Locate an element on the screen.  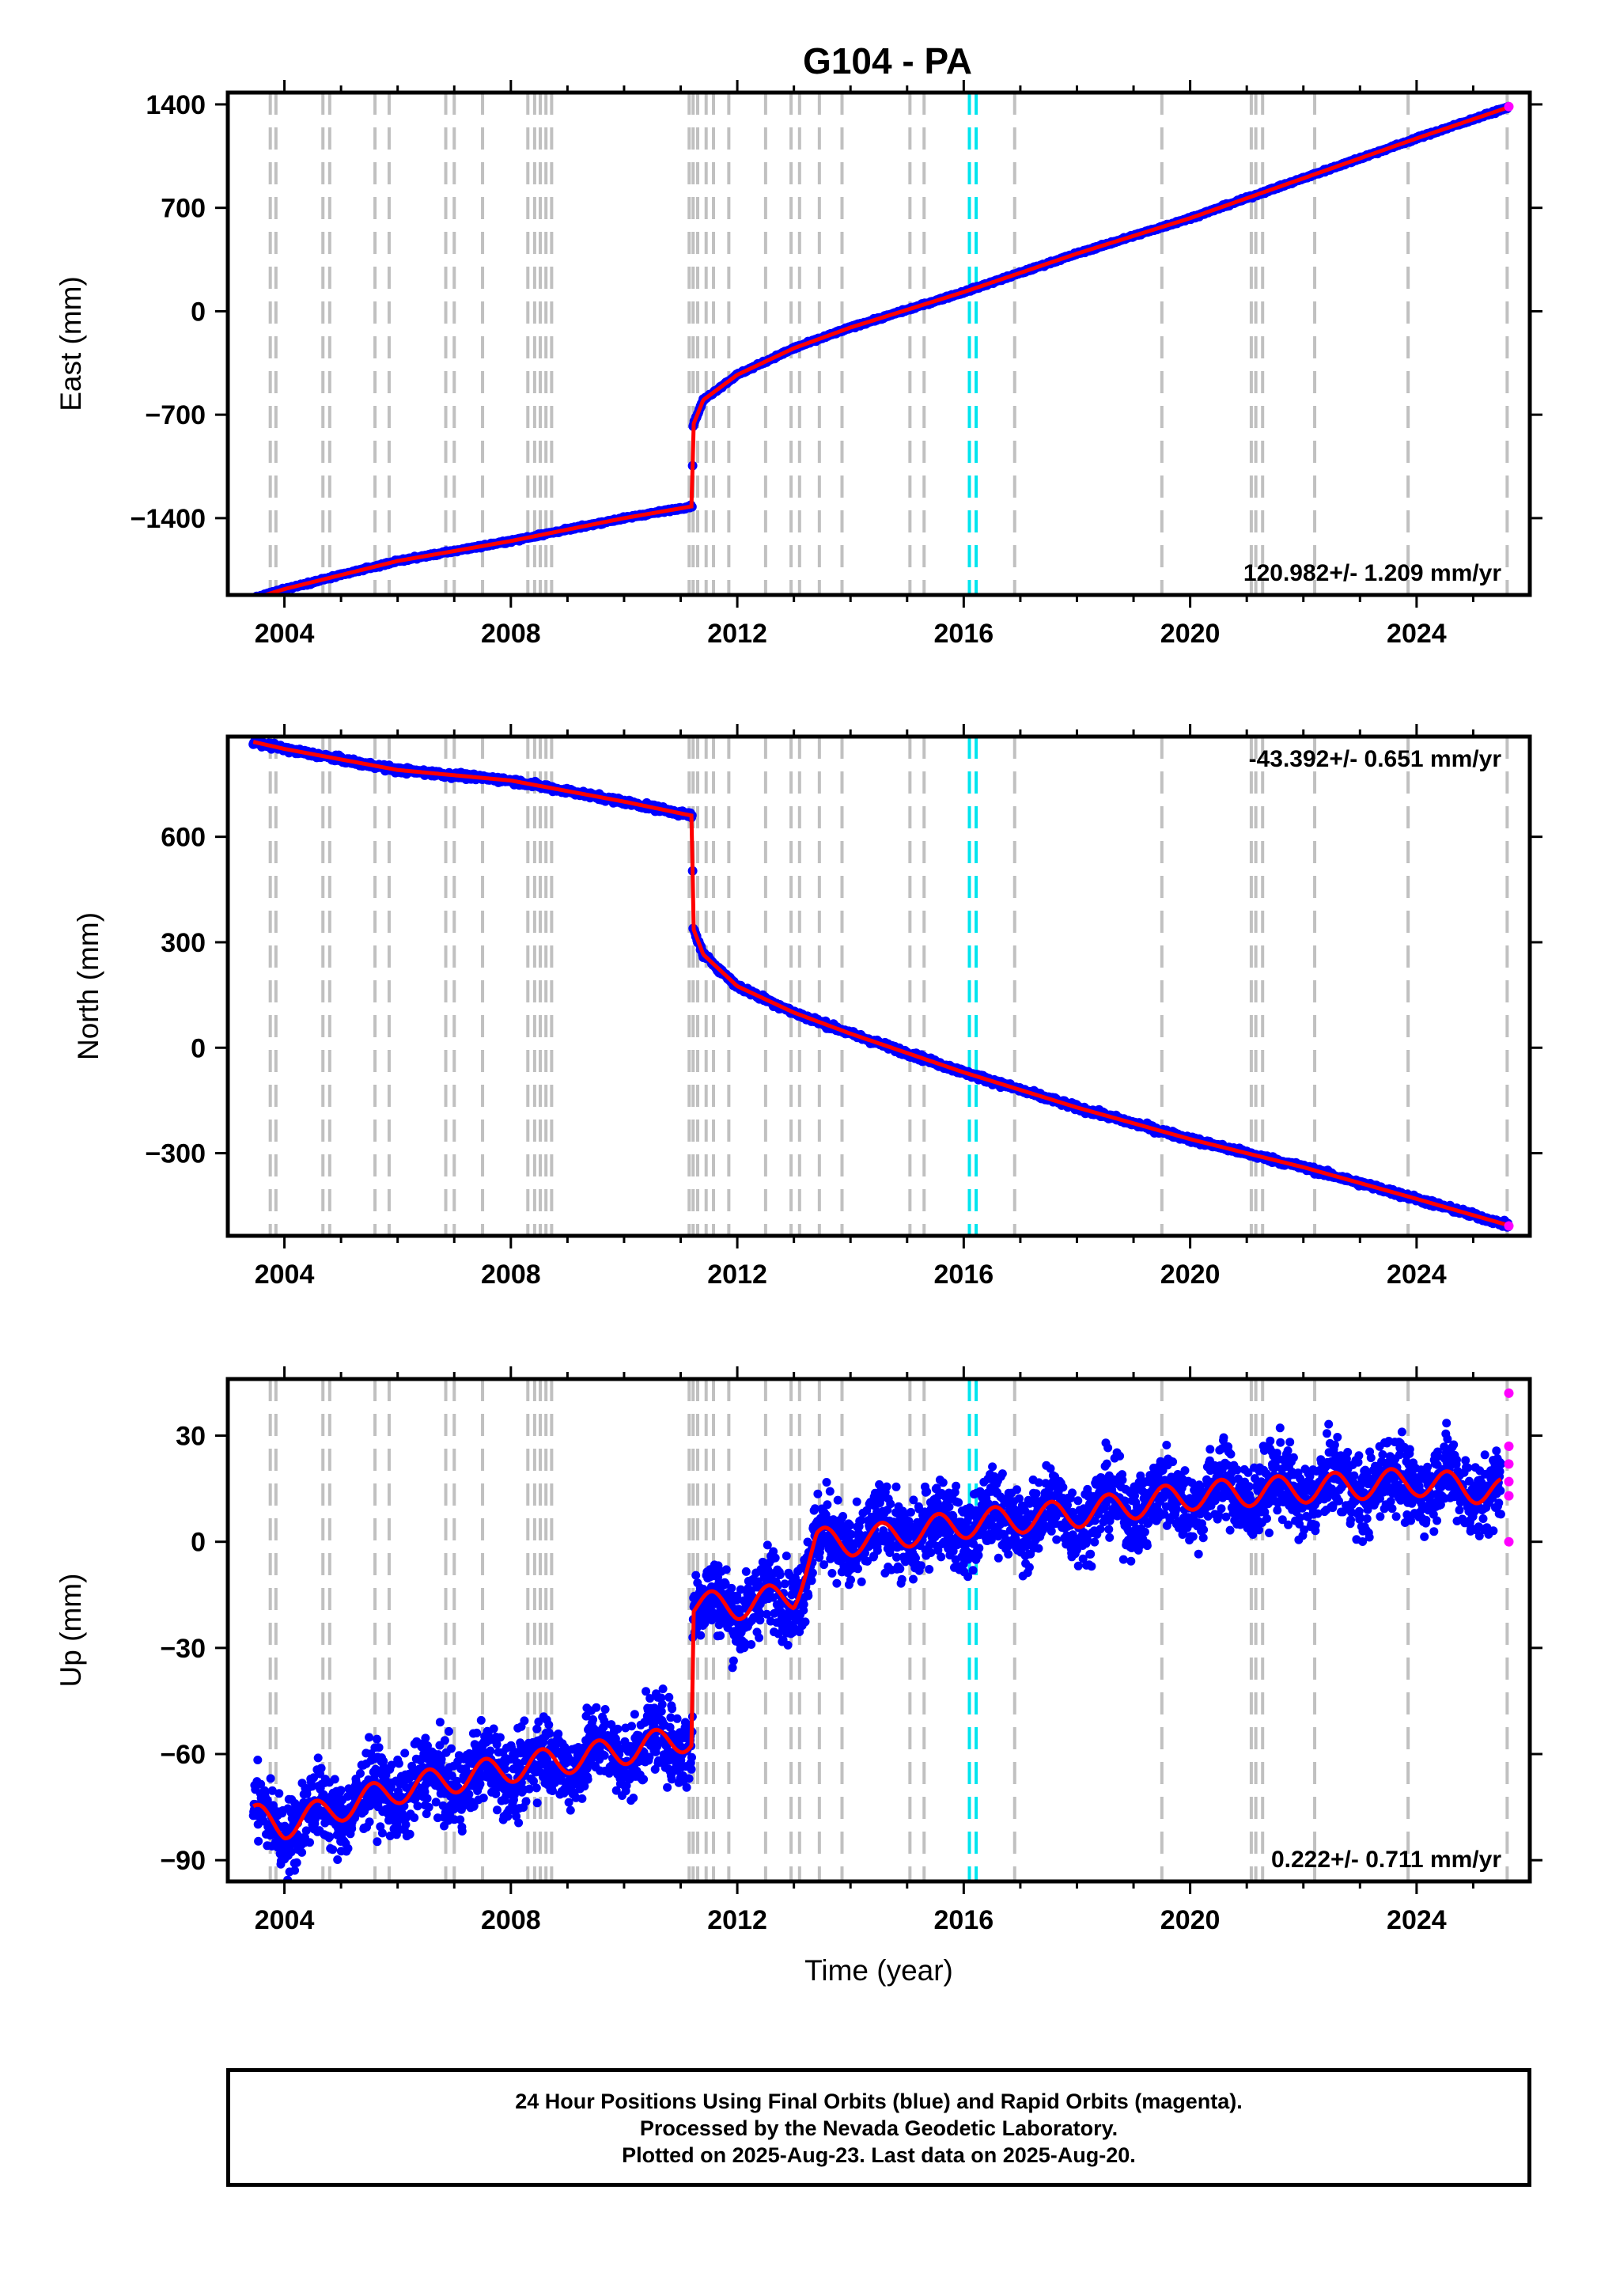
y-tick-label-600: 600 is located at coordinates (183, 838).